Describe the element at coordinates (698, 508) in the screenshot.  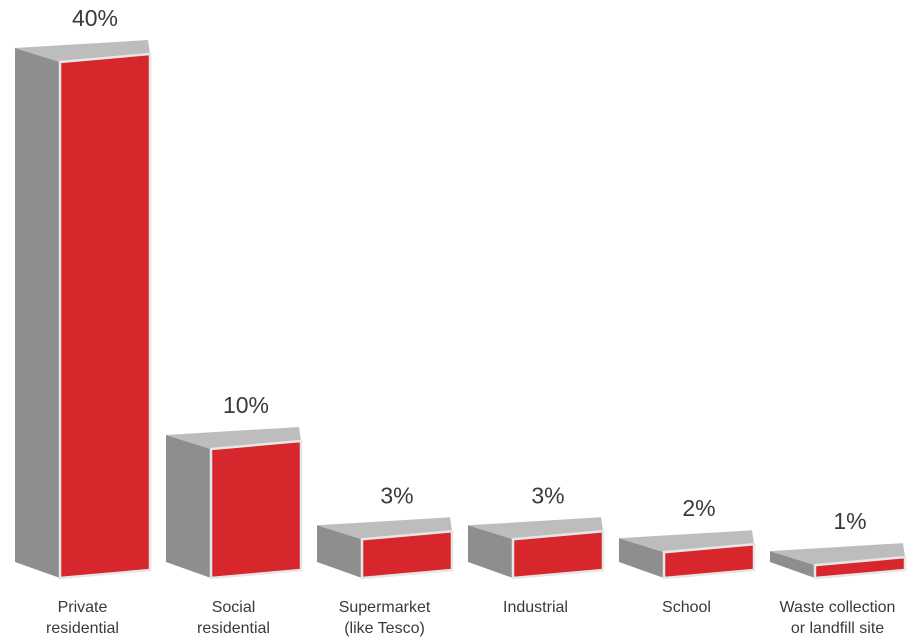
I see `data-label: 2%` at that location.